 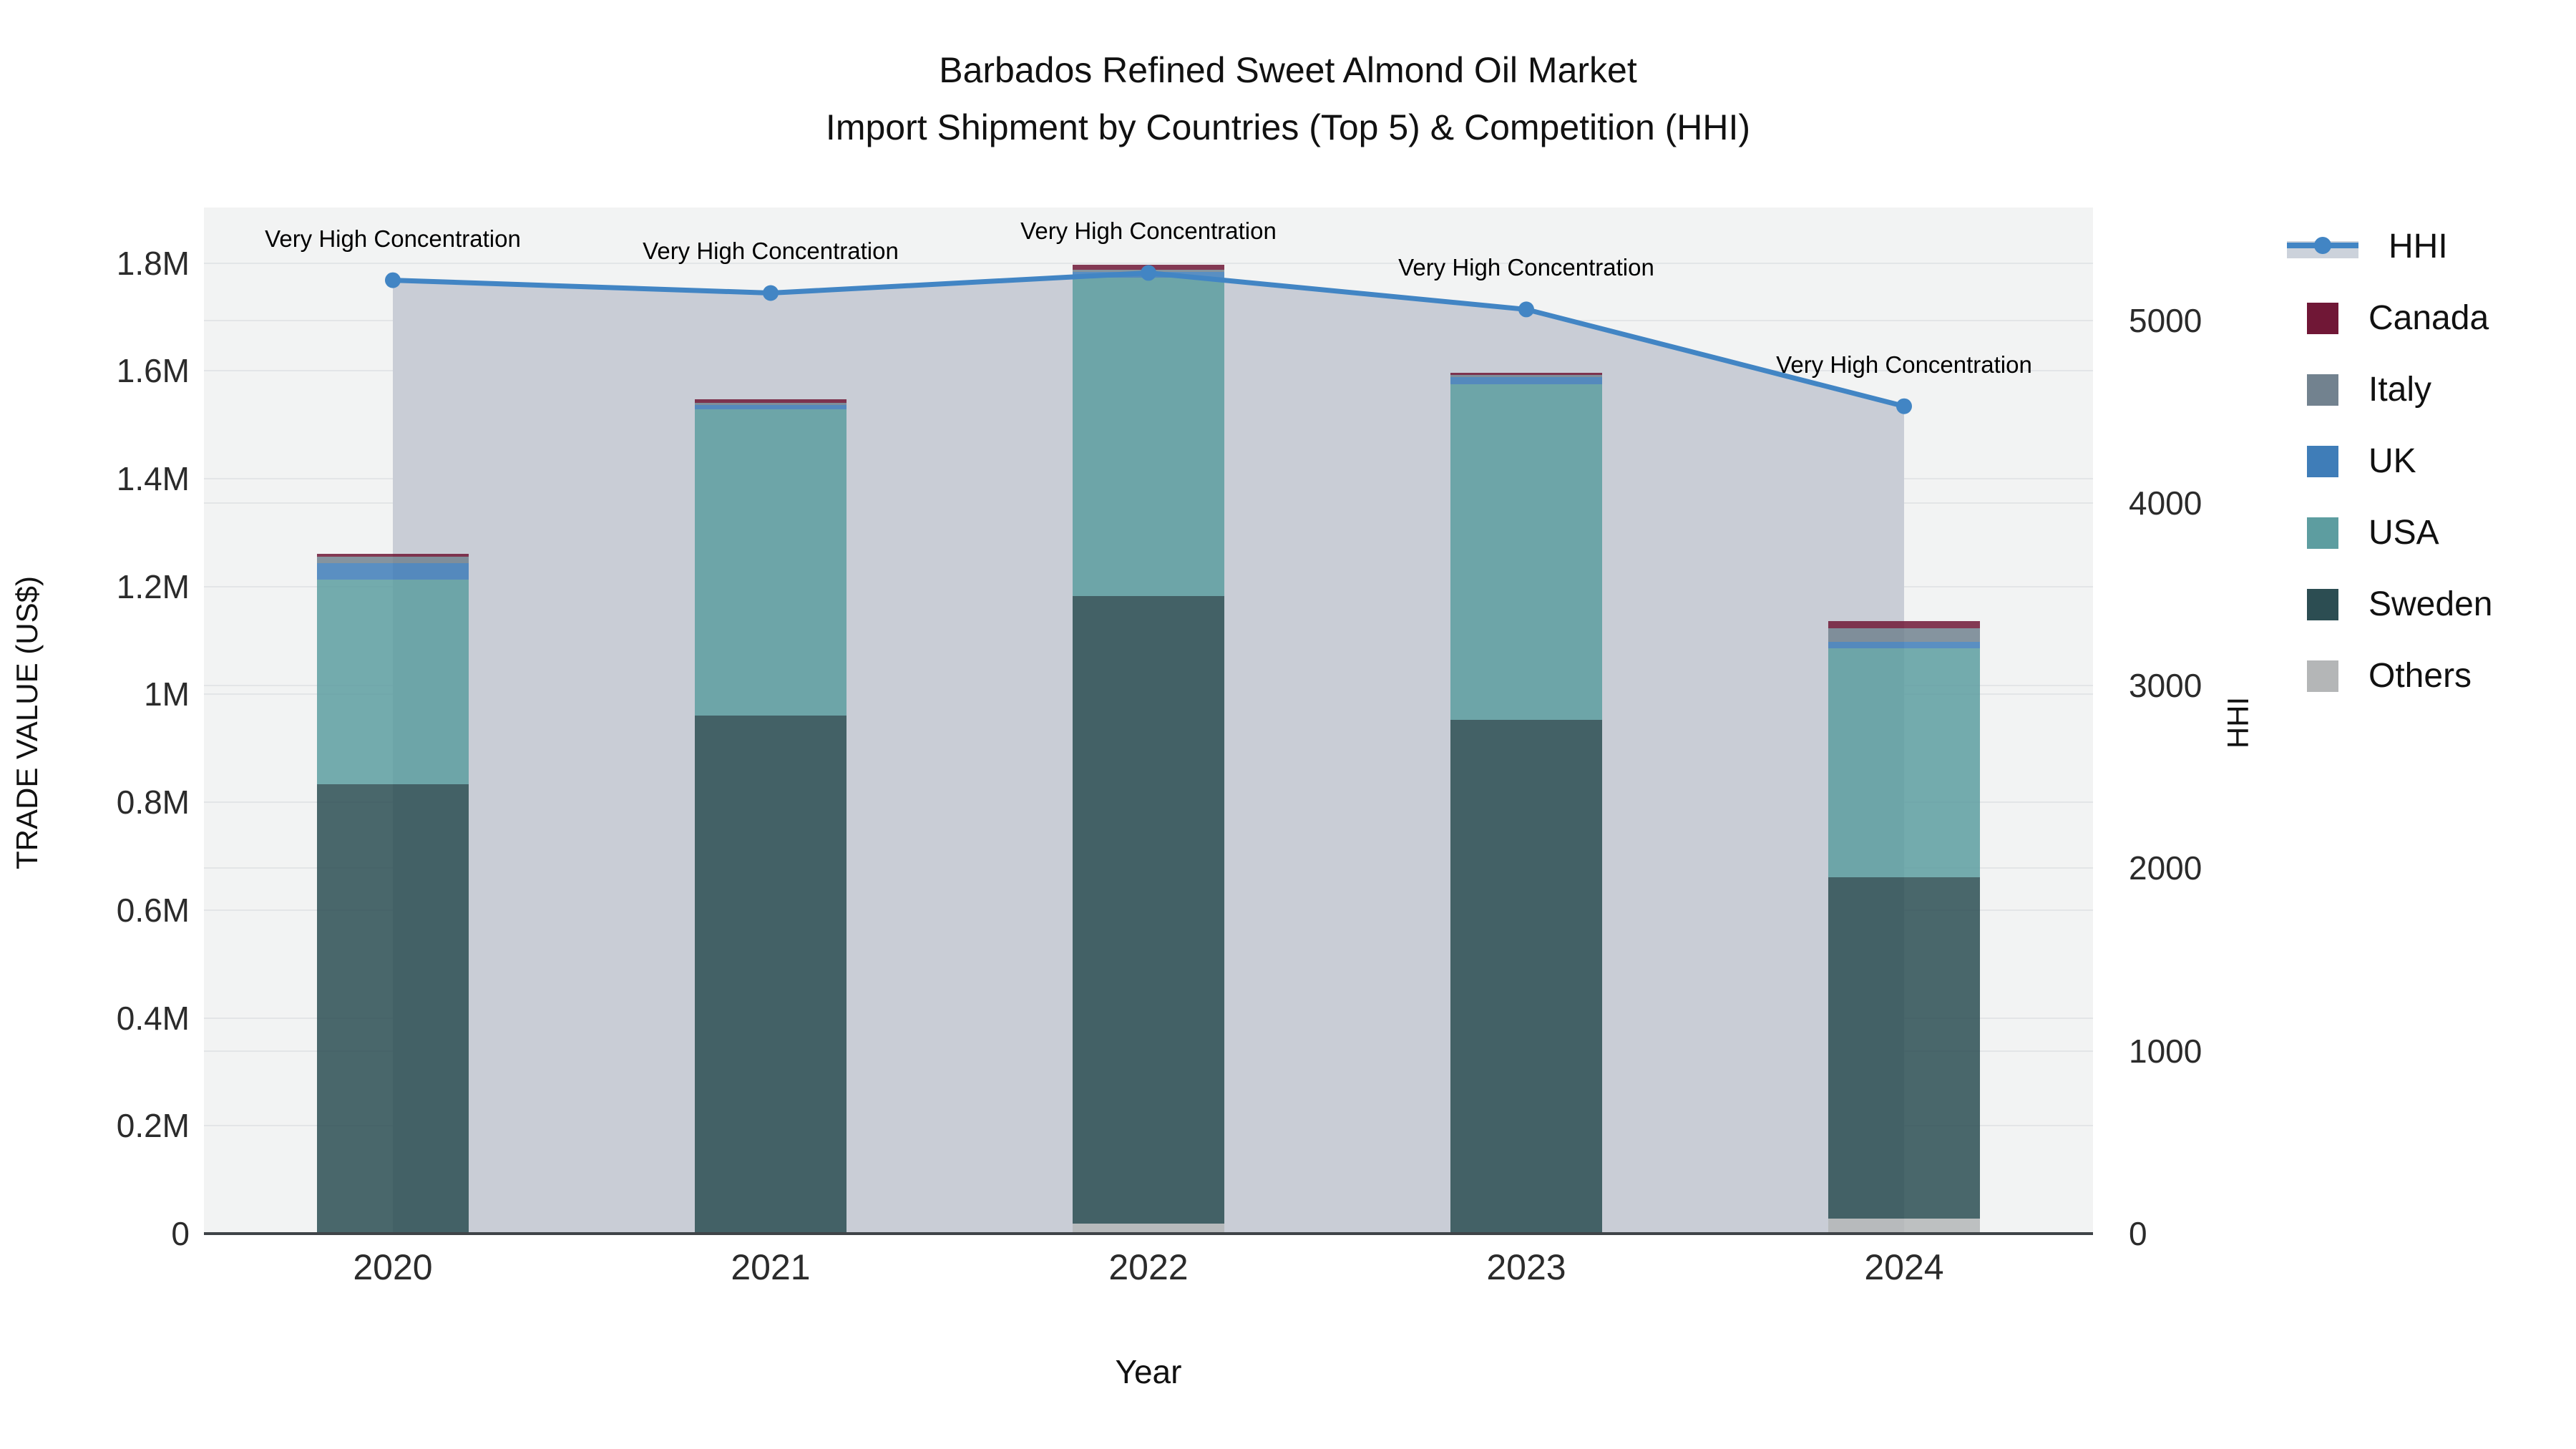 I want to click on bar-segment-others-2024, so click(x=1904, y=1226).